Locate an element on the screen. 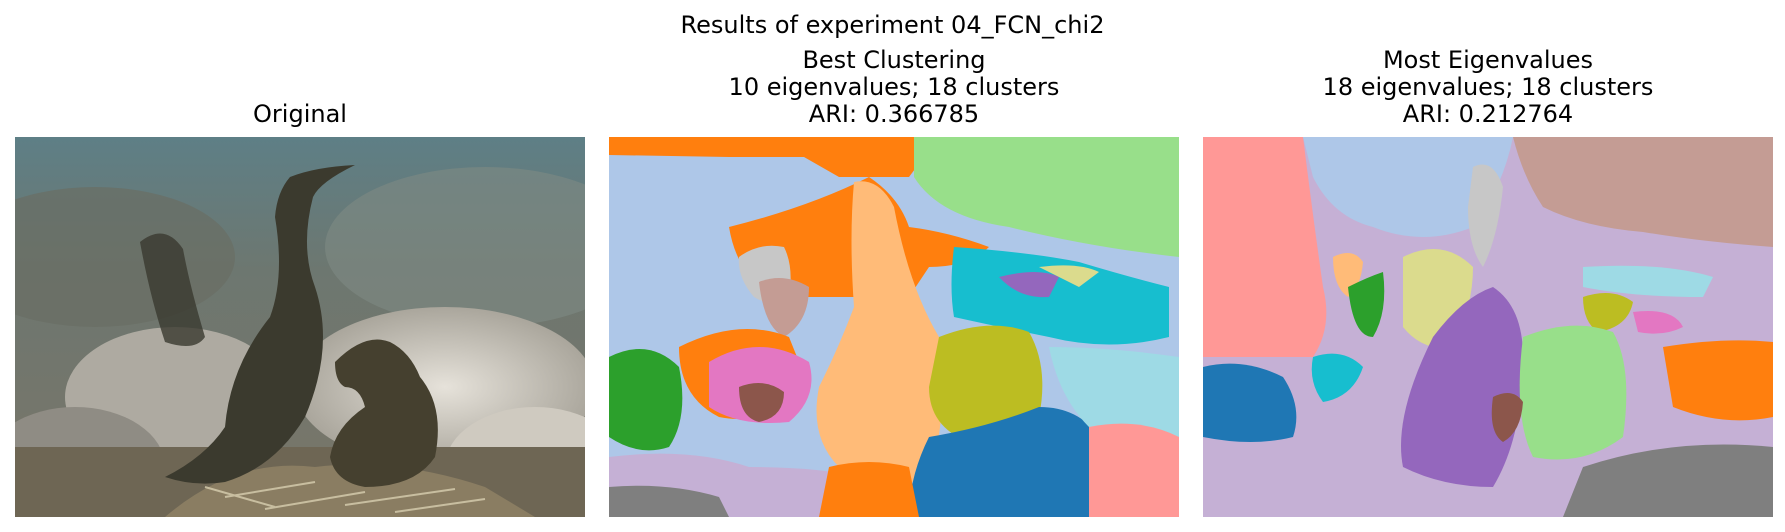  segment-gray is located at coordinates (1668, 480).